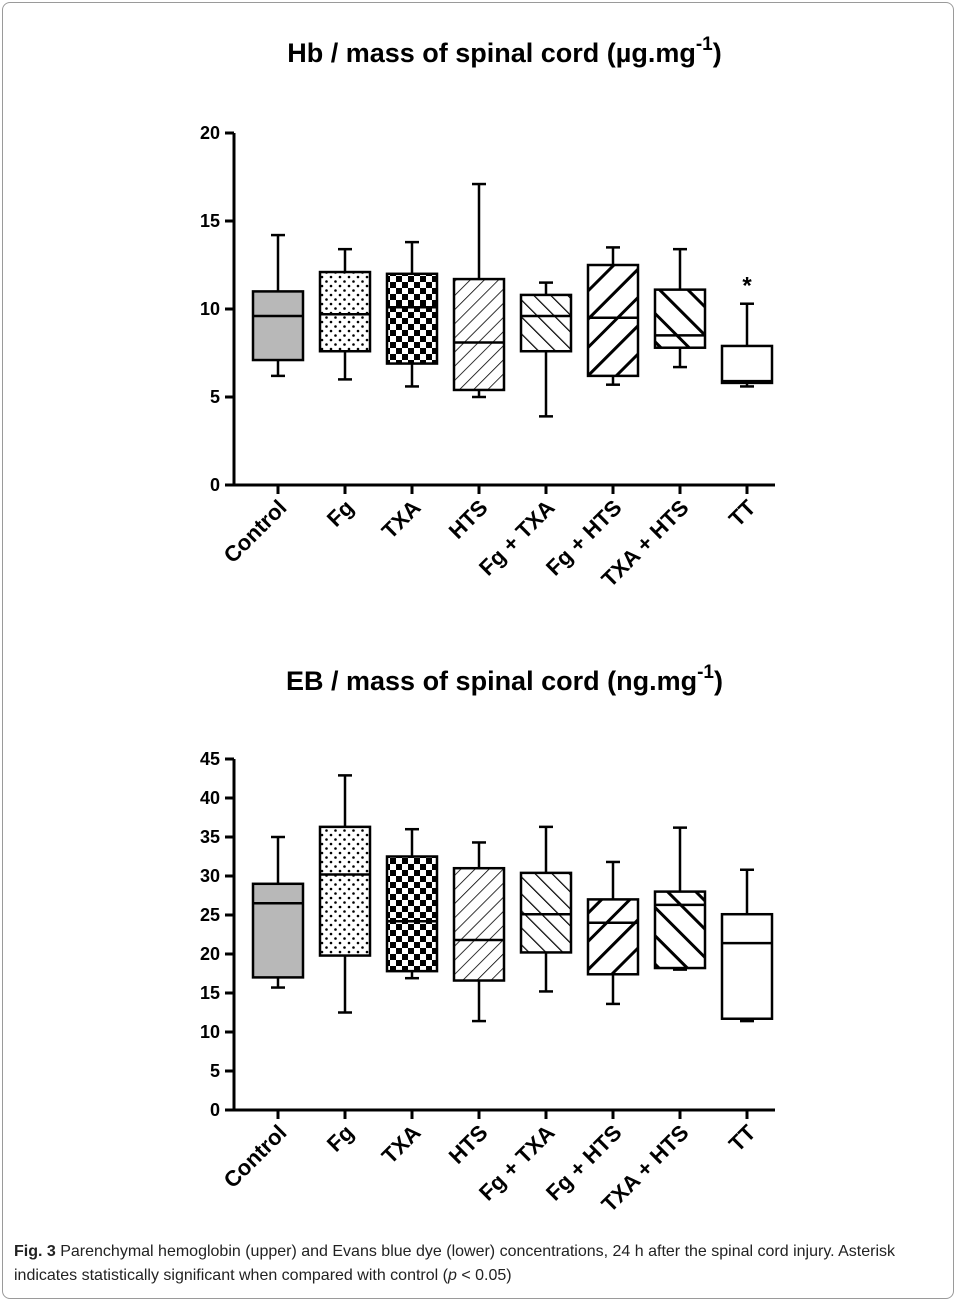 The width and height of the screenshot is (958, 1303). Describe the element at coordinates (491, 681) in the screenshot. I see `chart-1-title-main: EB / mass of spinal cord (ng.mg` at that location.